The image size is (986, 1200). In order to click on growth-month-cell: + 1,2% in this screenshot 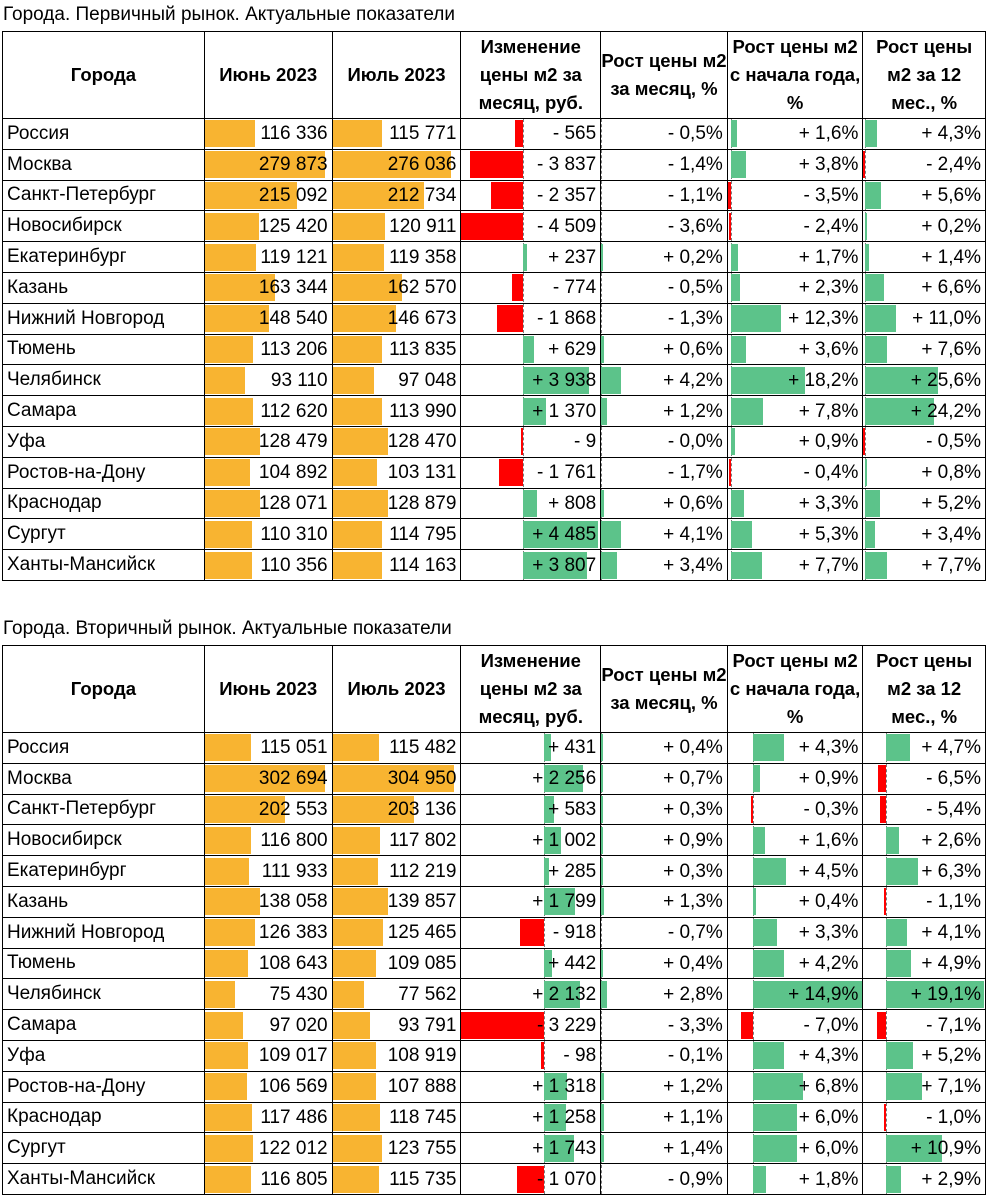, I will do `click(664, 1087)`.